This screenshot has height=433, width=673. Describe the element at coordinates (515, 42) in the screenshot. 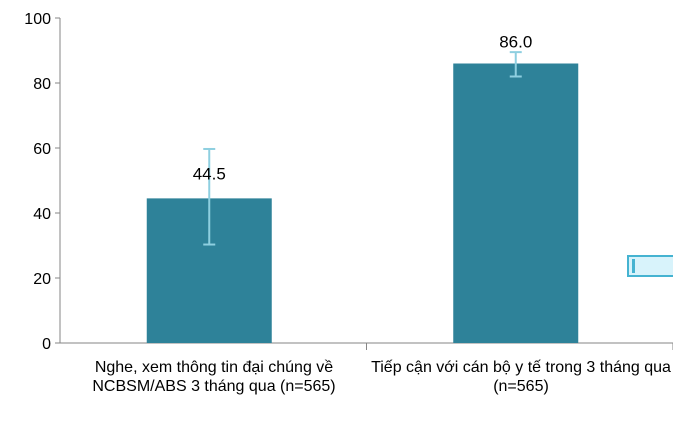

I see `data-label: 86.0` at that location.